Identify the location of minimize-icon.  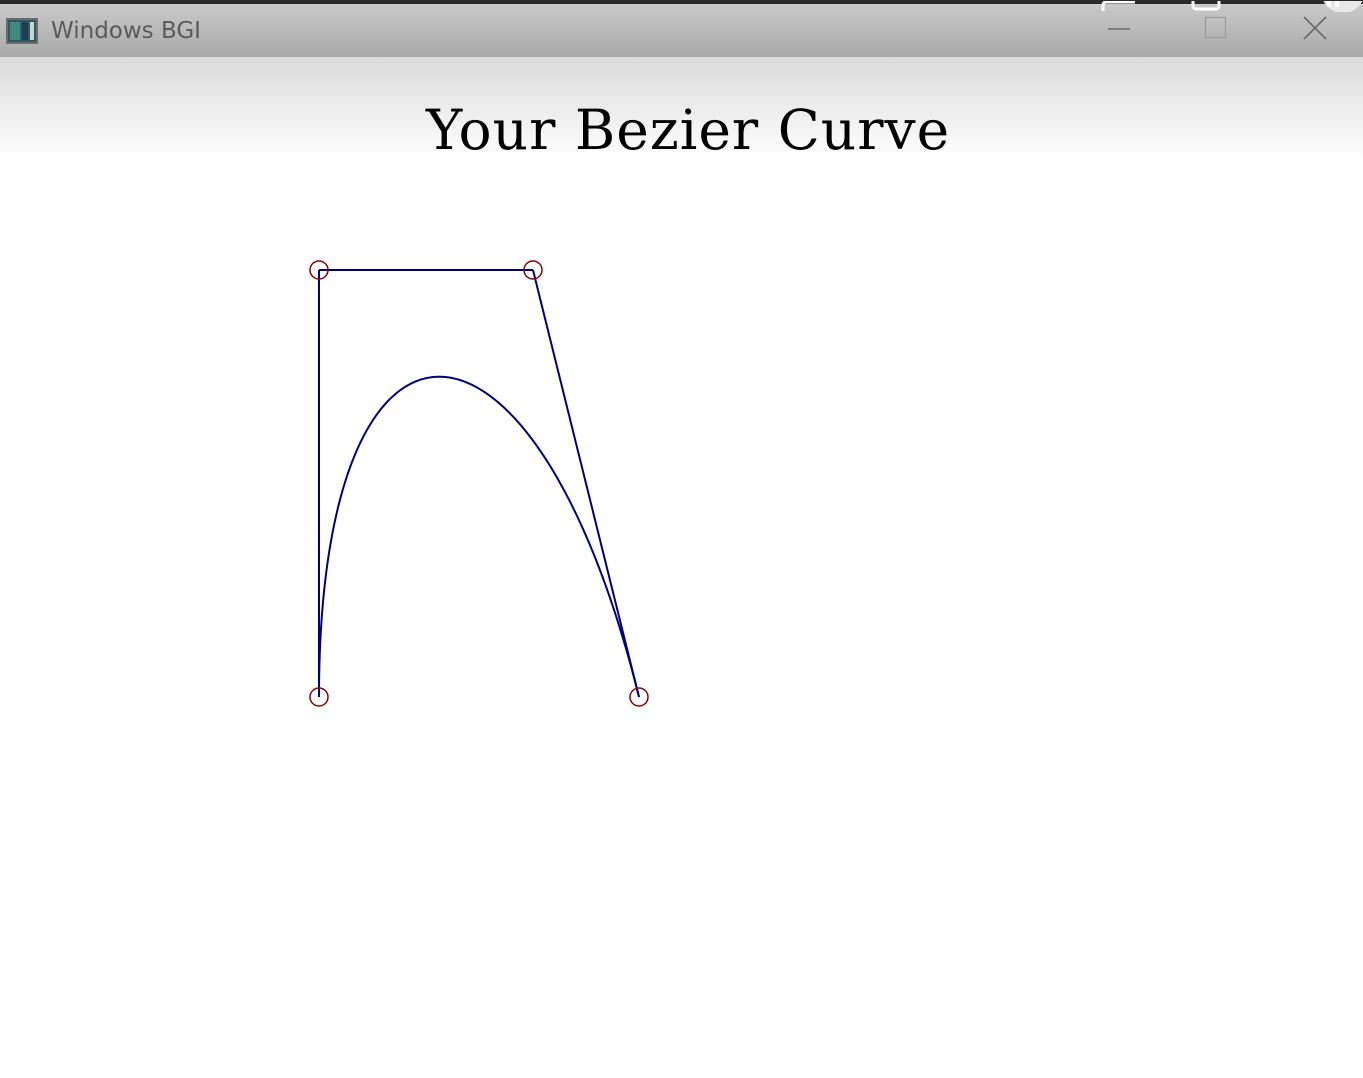
(1119, 29).